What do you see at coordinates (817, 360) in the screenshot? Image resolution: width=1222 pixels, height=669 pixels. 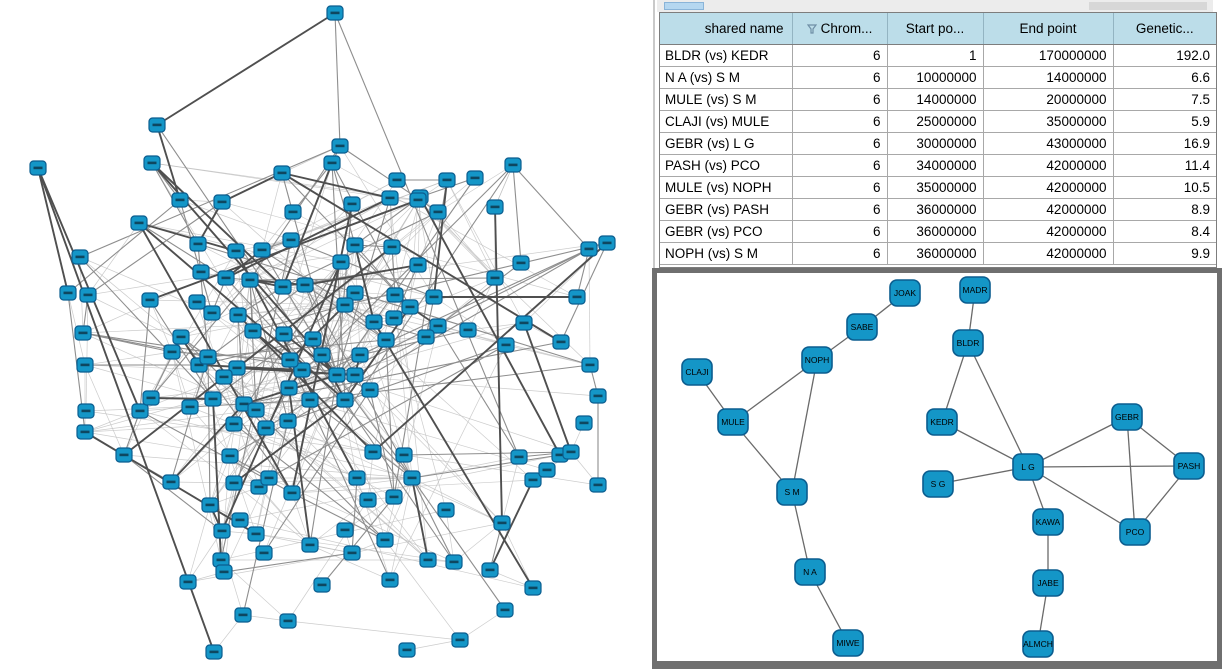 I see `node-NOPH: NOPH` at bounding box center [817, 360].